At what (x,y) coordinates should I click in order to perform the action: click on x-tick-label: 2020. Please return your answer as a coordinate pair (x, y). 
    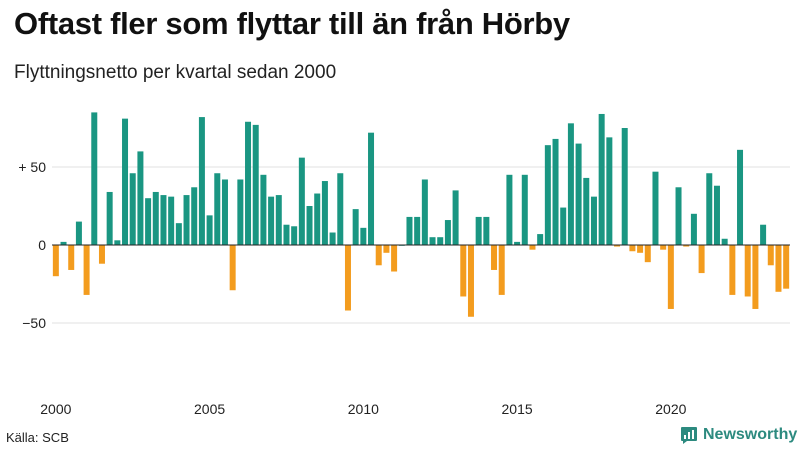
    Looking at the image, I should click on (670, 409).